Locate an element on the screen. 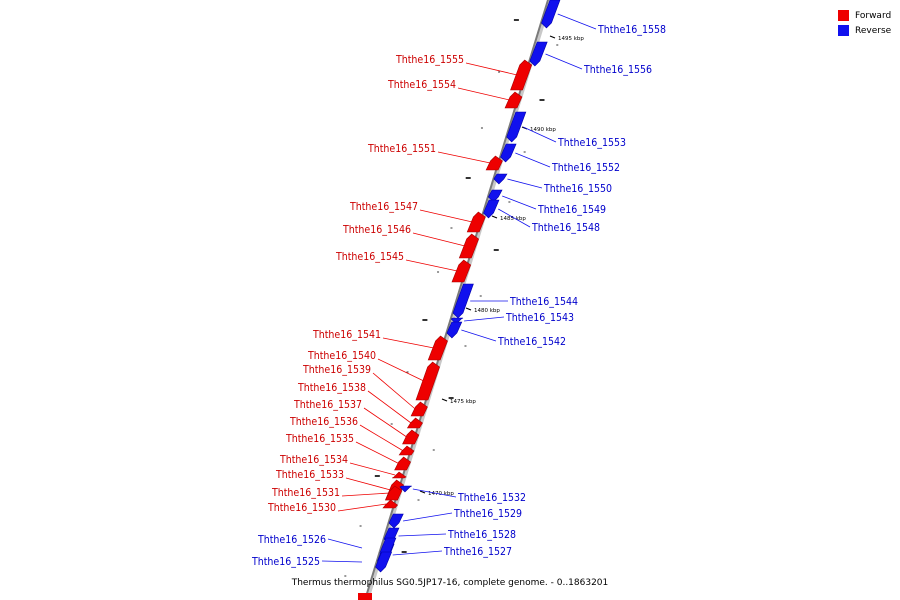 The width and height of the screenshot is (900, 600). forward-gene-fragment is located at coordinates (365, 596).